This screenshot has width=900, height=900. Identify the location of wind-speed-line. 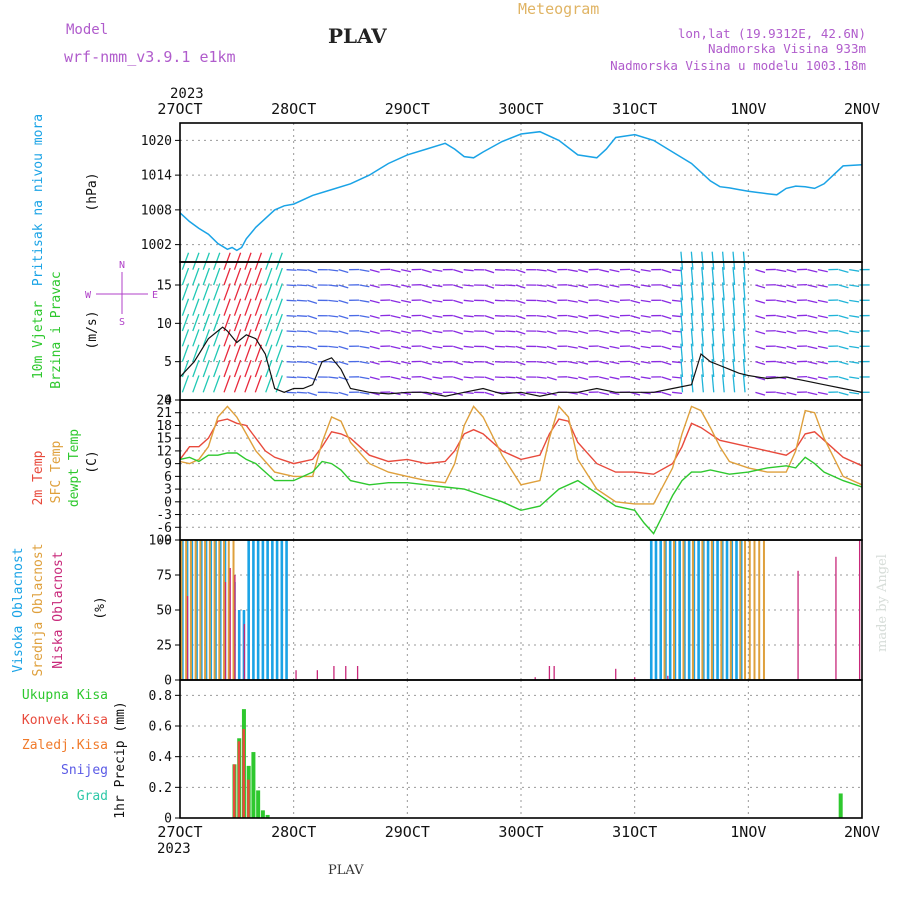
(521, 361).